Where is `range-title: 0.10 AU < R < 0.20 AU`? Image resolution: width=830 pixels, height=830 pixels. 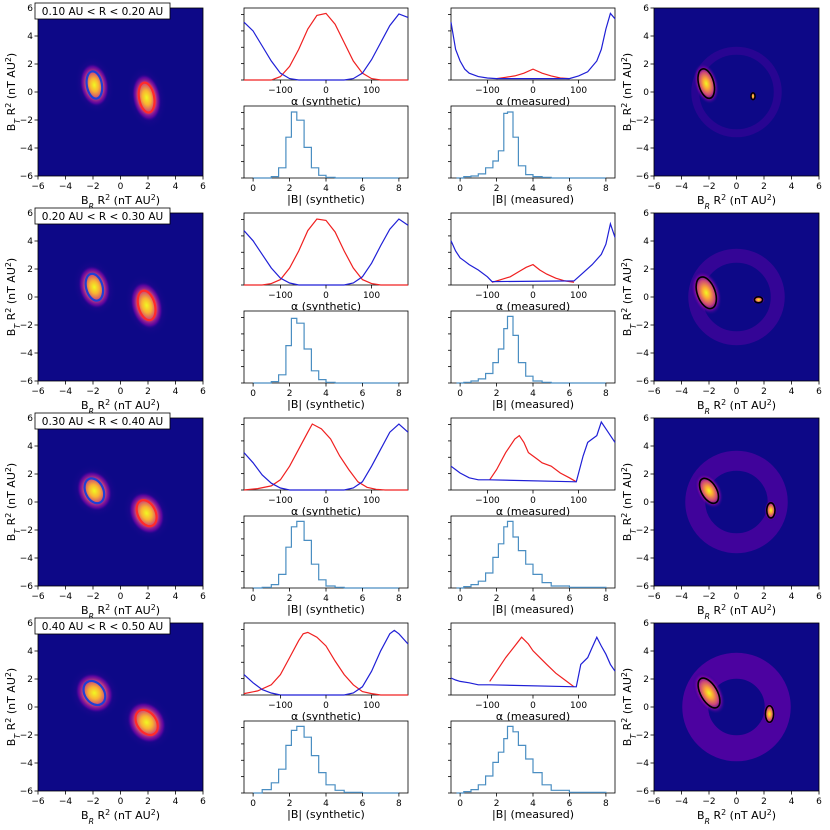
range-title: 0.10 AU < R < 0.20 AU is located at coordinates (102, 12).